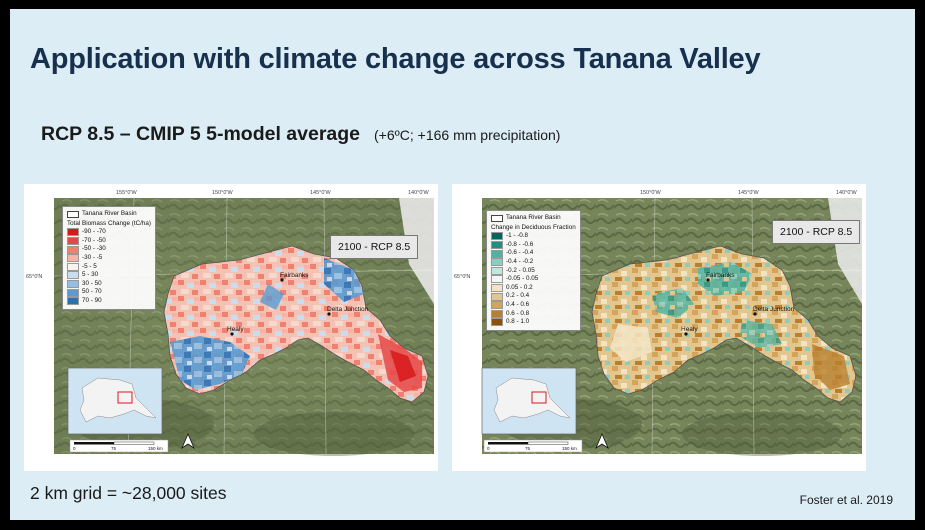  I want to click on scale-label: 150 km, so click(155, 448).